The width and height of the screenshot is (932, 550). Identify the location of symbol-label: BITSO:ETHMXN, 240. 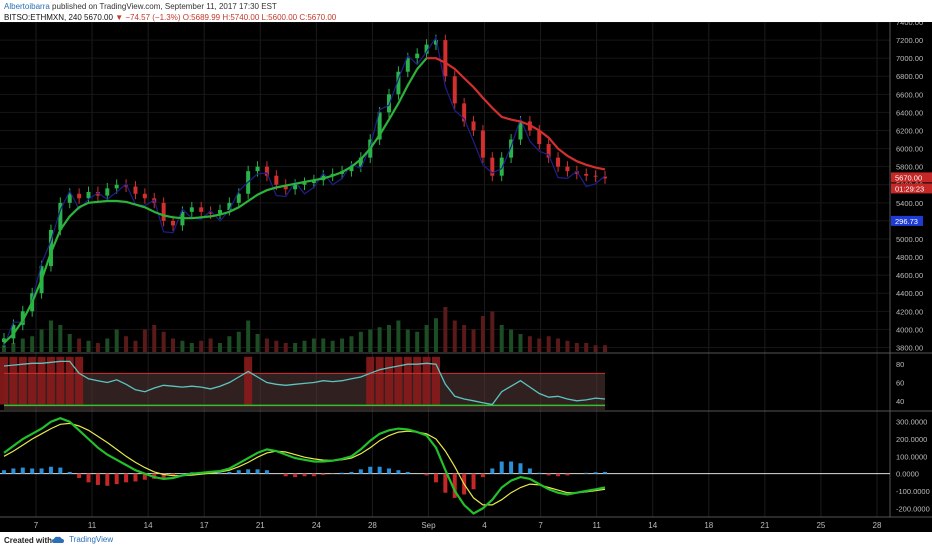
(43, 17).